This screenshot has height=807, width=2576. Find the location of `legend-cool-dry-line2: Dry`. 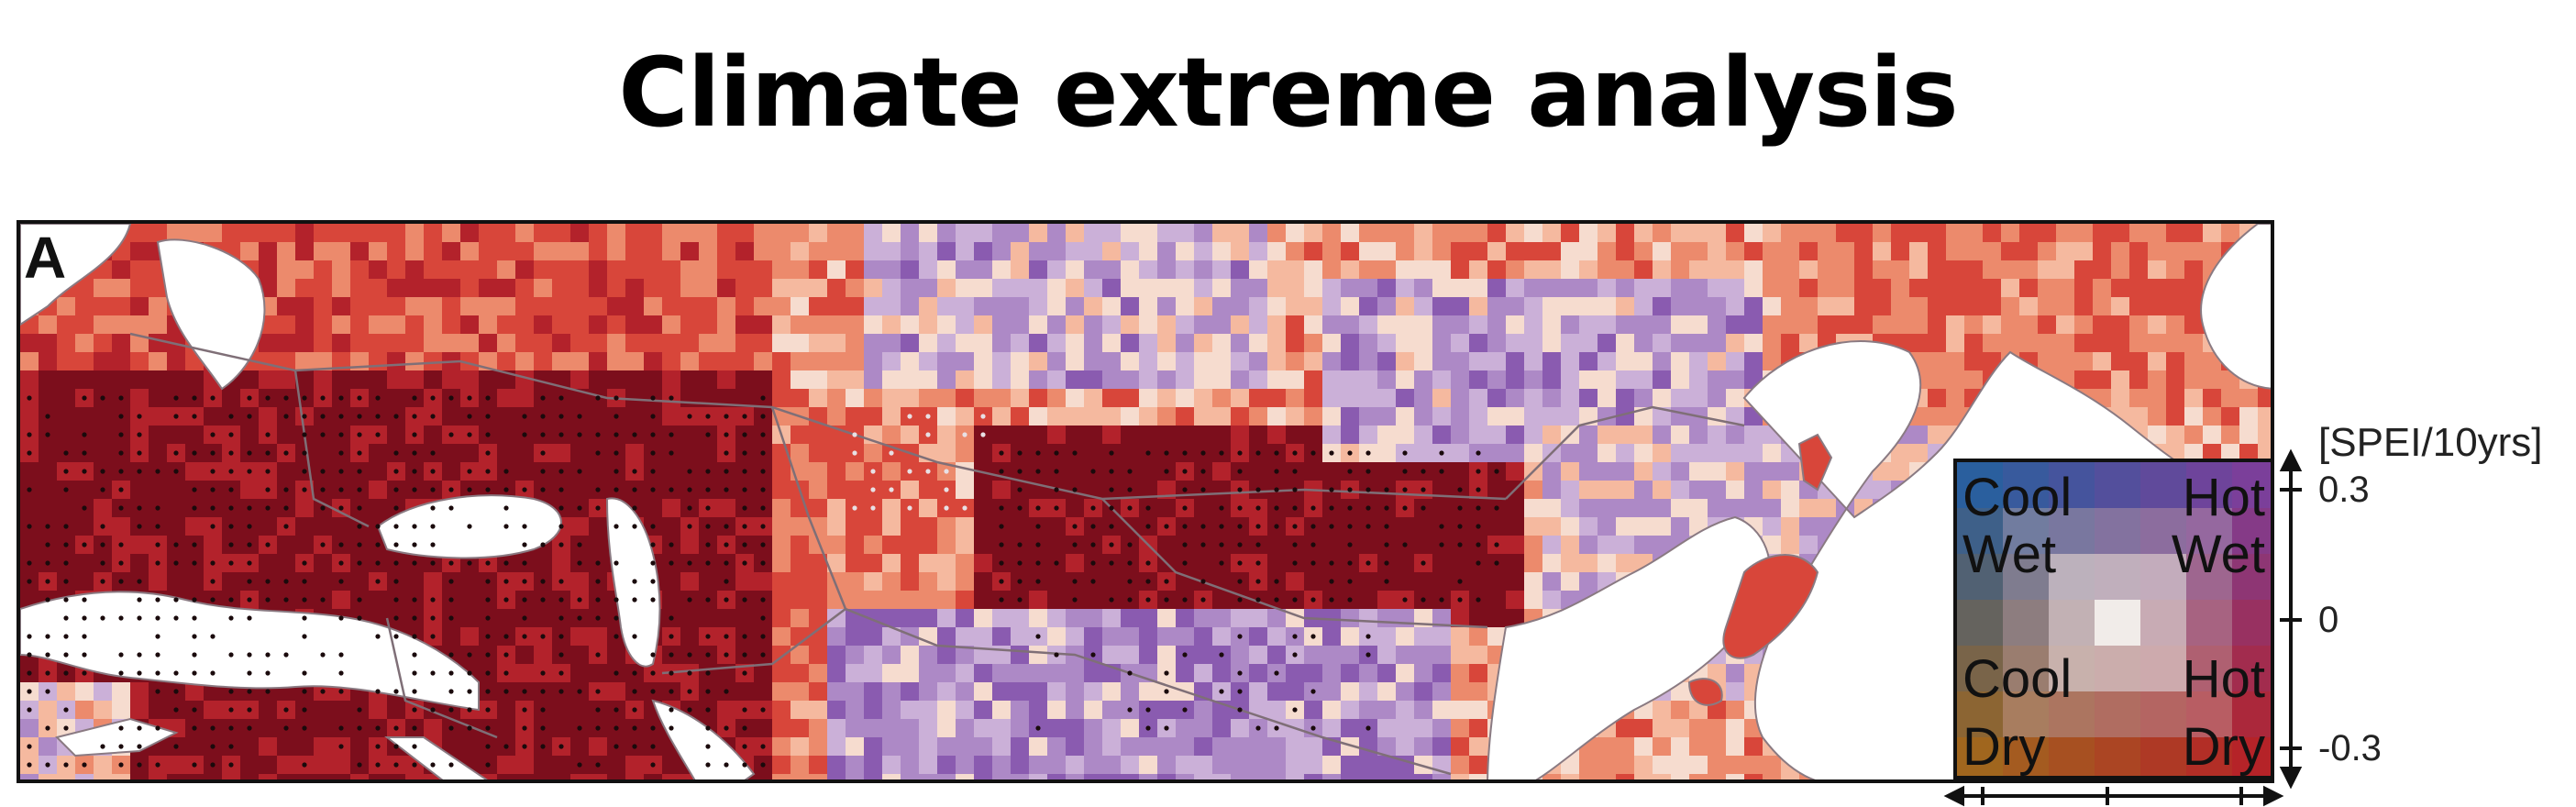

legend-cool-dry-line2: Dry is located at coordinates (2004, 747).